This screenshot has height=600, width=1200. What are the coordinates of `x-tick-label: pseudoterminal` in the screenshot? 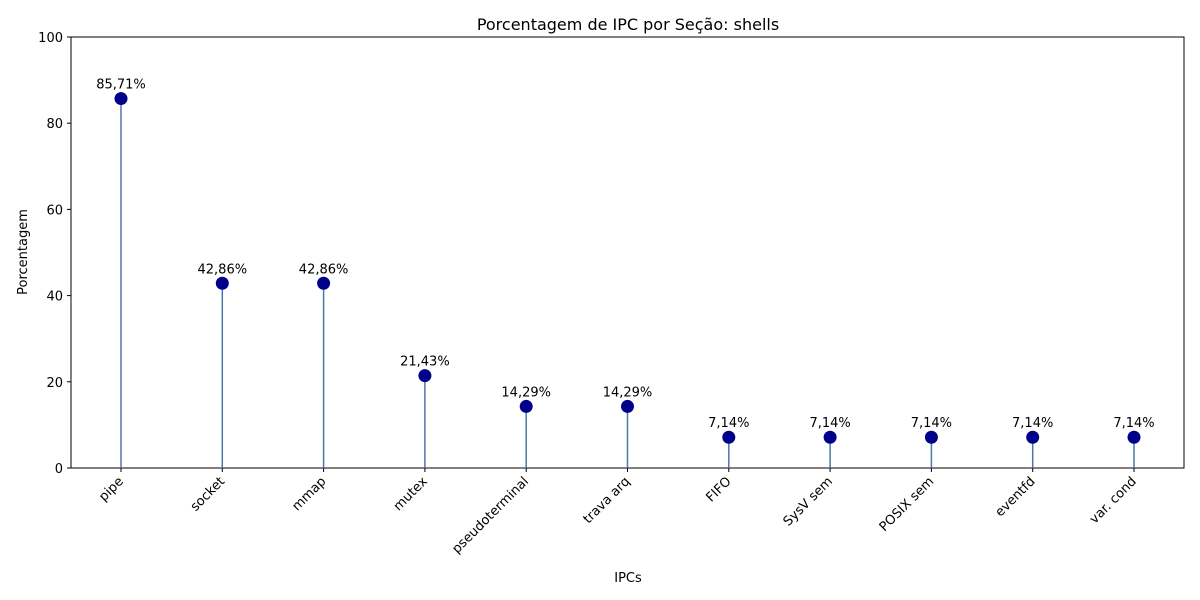 It's located at (490, 515).